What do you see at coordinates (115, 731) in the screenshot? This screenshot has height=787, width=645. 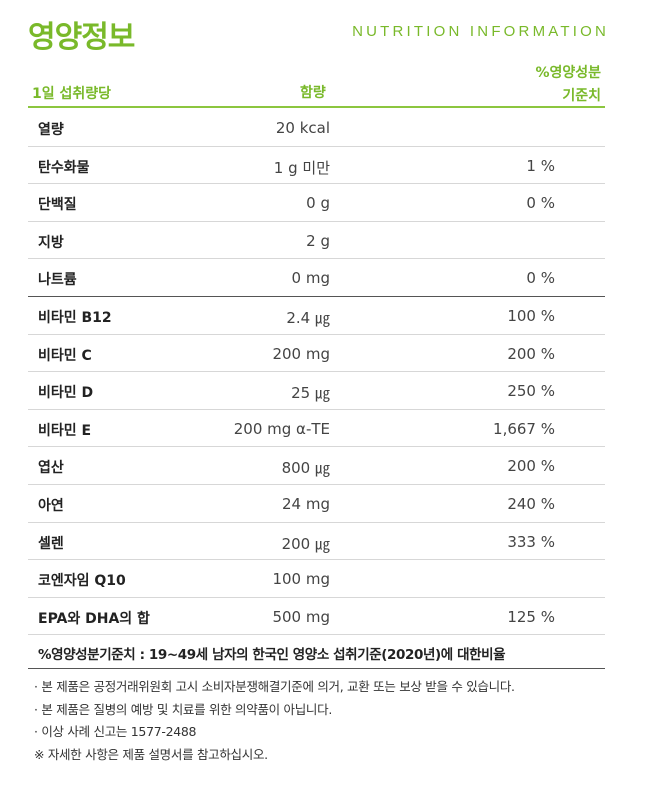 I see `notice-item: · 이상 사례 신고는 1577-2488` at bounding box center [115, 731].